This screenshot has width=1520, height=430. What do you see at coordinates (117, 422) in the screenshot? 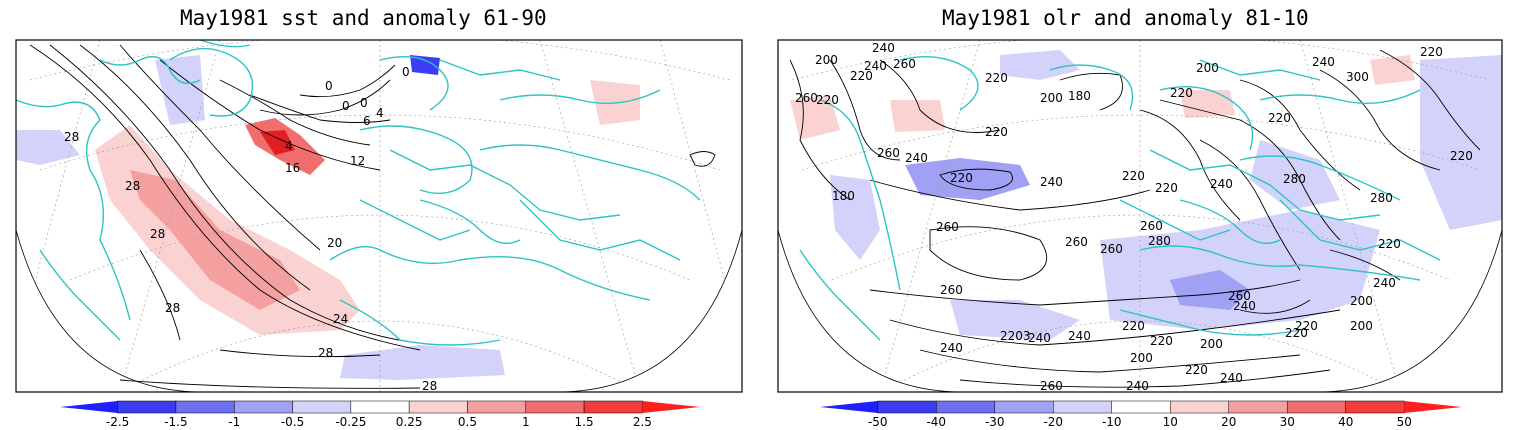
I see `colorbar-tick-label: -2.5` at bounding box center [117, 422].